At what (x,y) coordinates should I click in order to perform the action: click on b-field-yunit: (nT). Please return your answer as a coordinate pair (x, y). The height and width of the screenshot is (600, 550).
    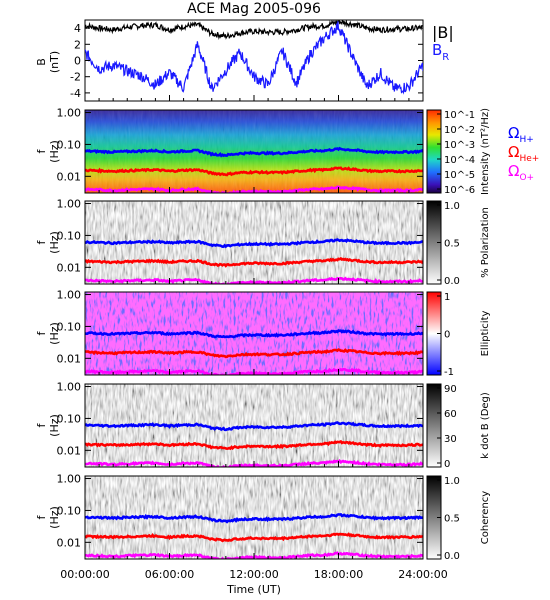
    Looking at the image, I should click on (54, 62).